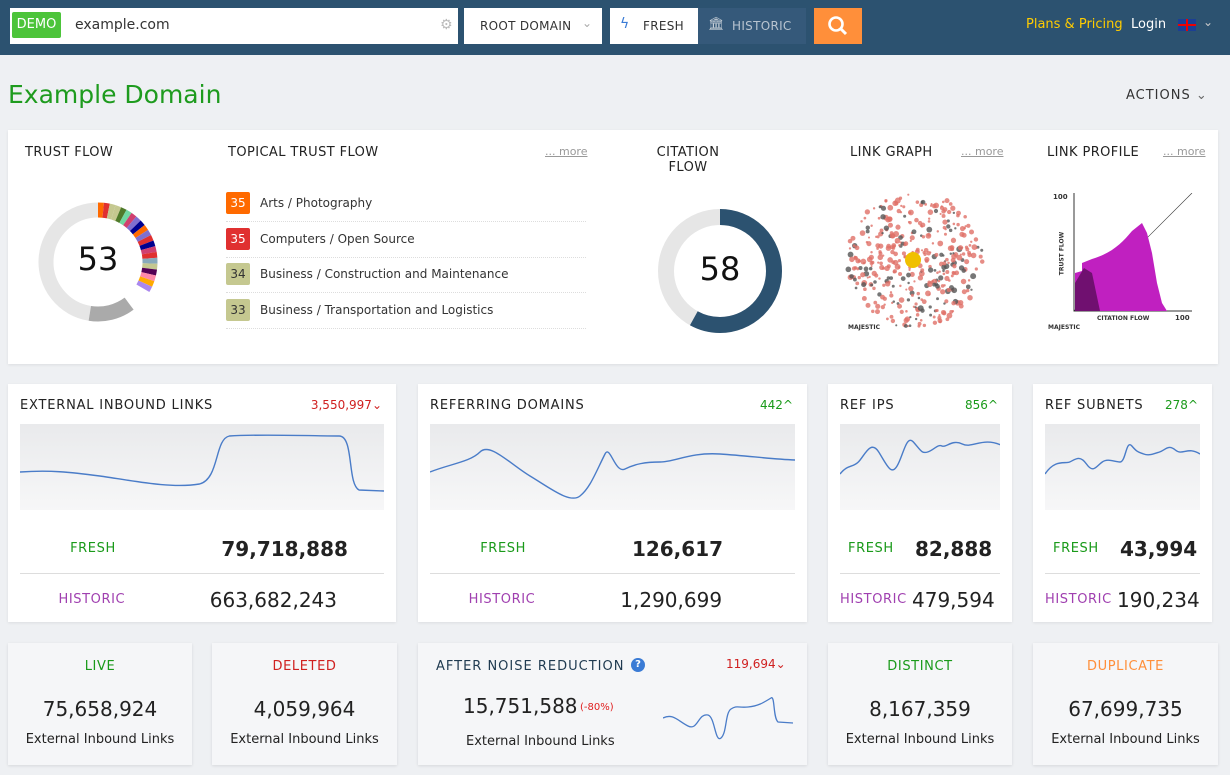 This screenshot has height=775, width=1230. I want to click on actions-label: ACTIONS, so click(1158, 95).